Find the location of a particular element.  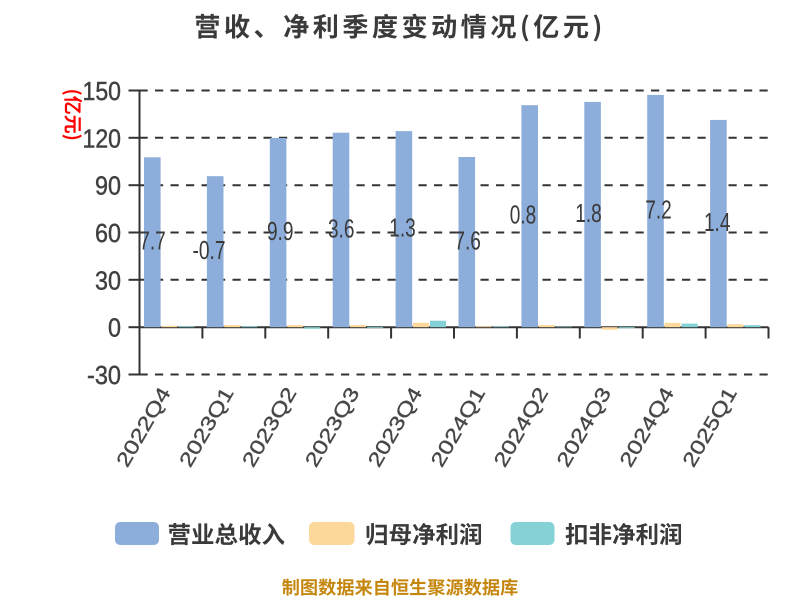

svg-text: -0.7 is located at coordinates (209, 250).